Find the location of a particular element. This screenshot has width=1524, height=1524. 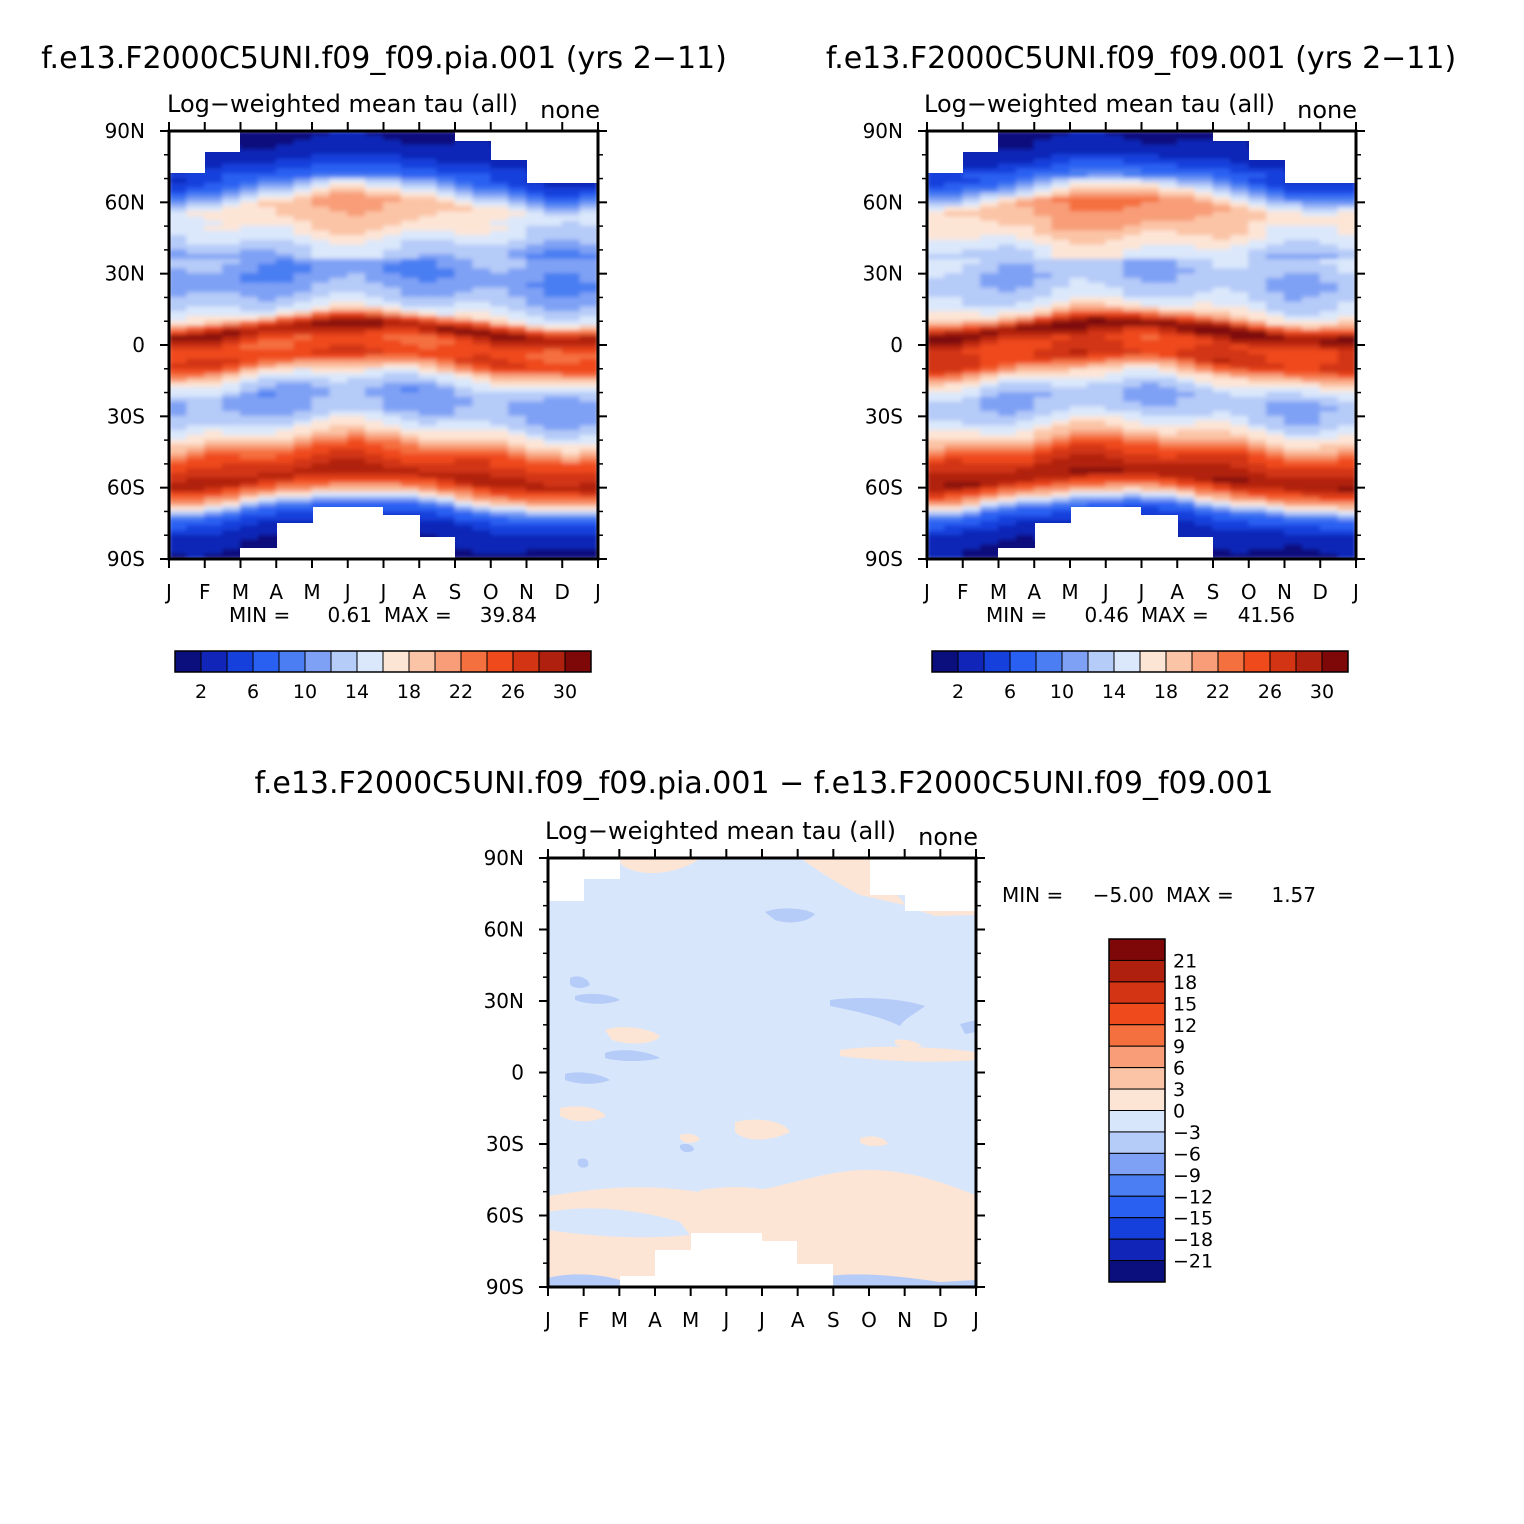

colorbar-box is located at coordinates (344, 661).